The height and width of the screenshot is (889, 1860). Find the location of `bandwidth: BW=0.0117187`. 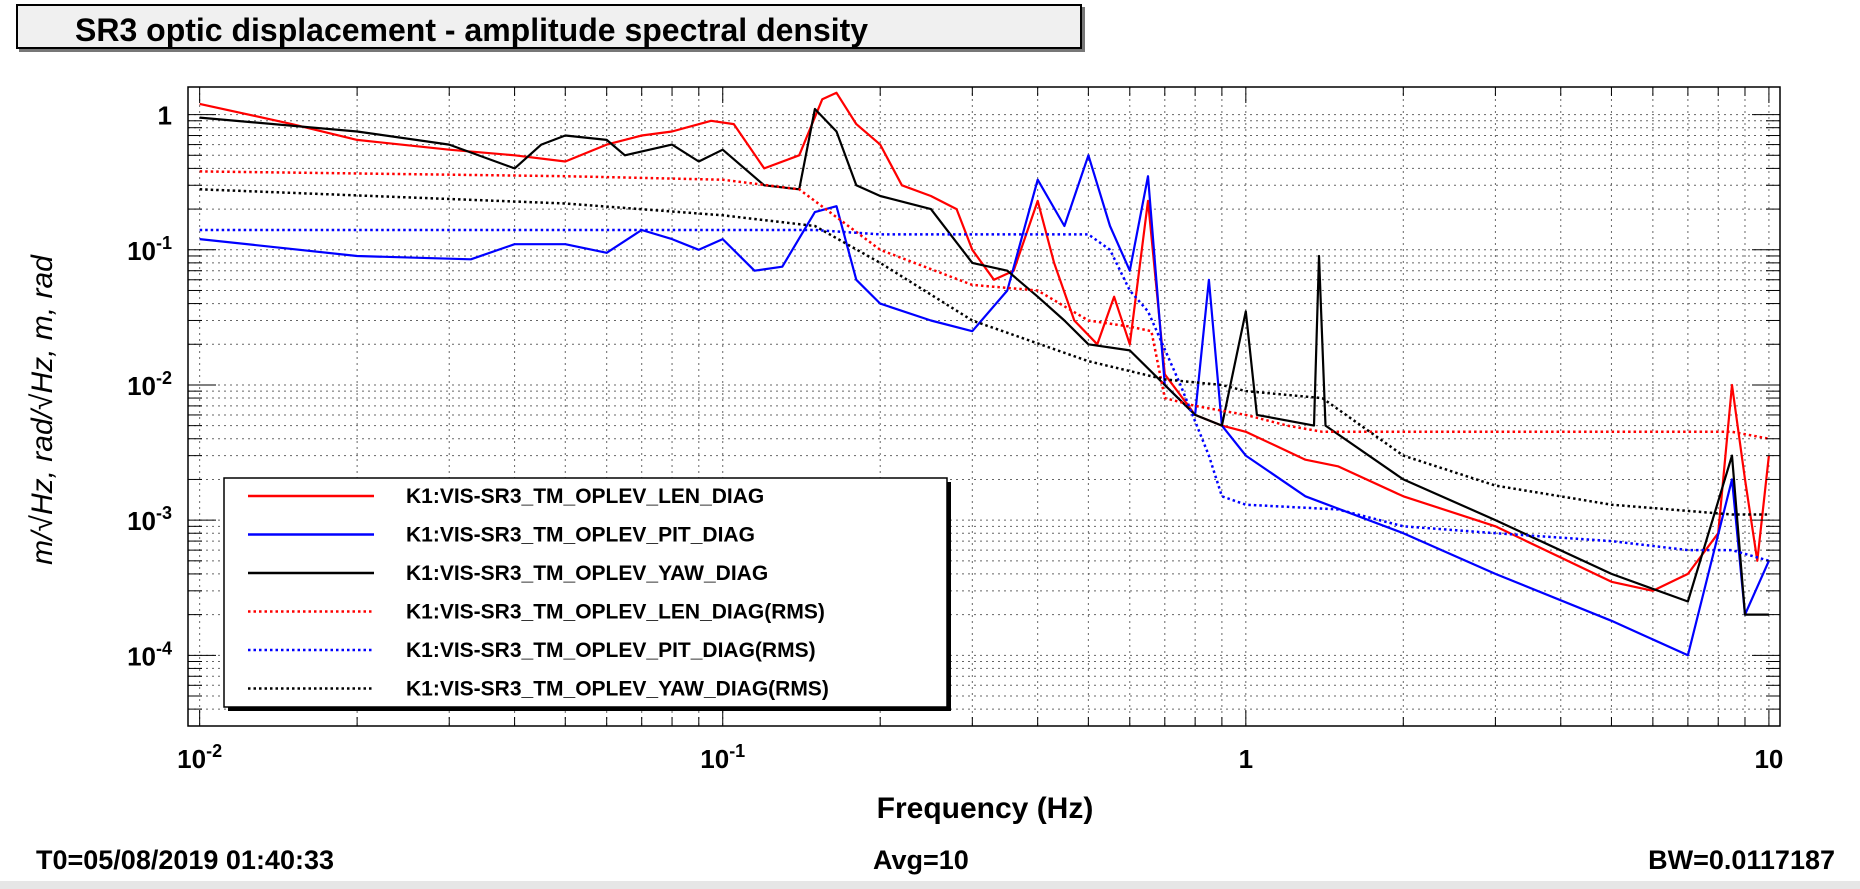

bandwidth: BW=0.0117187 is located at coordinates (1741, 860).